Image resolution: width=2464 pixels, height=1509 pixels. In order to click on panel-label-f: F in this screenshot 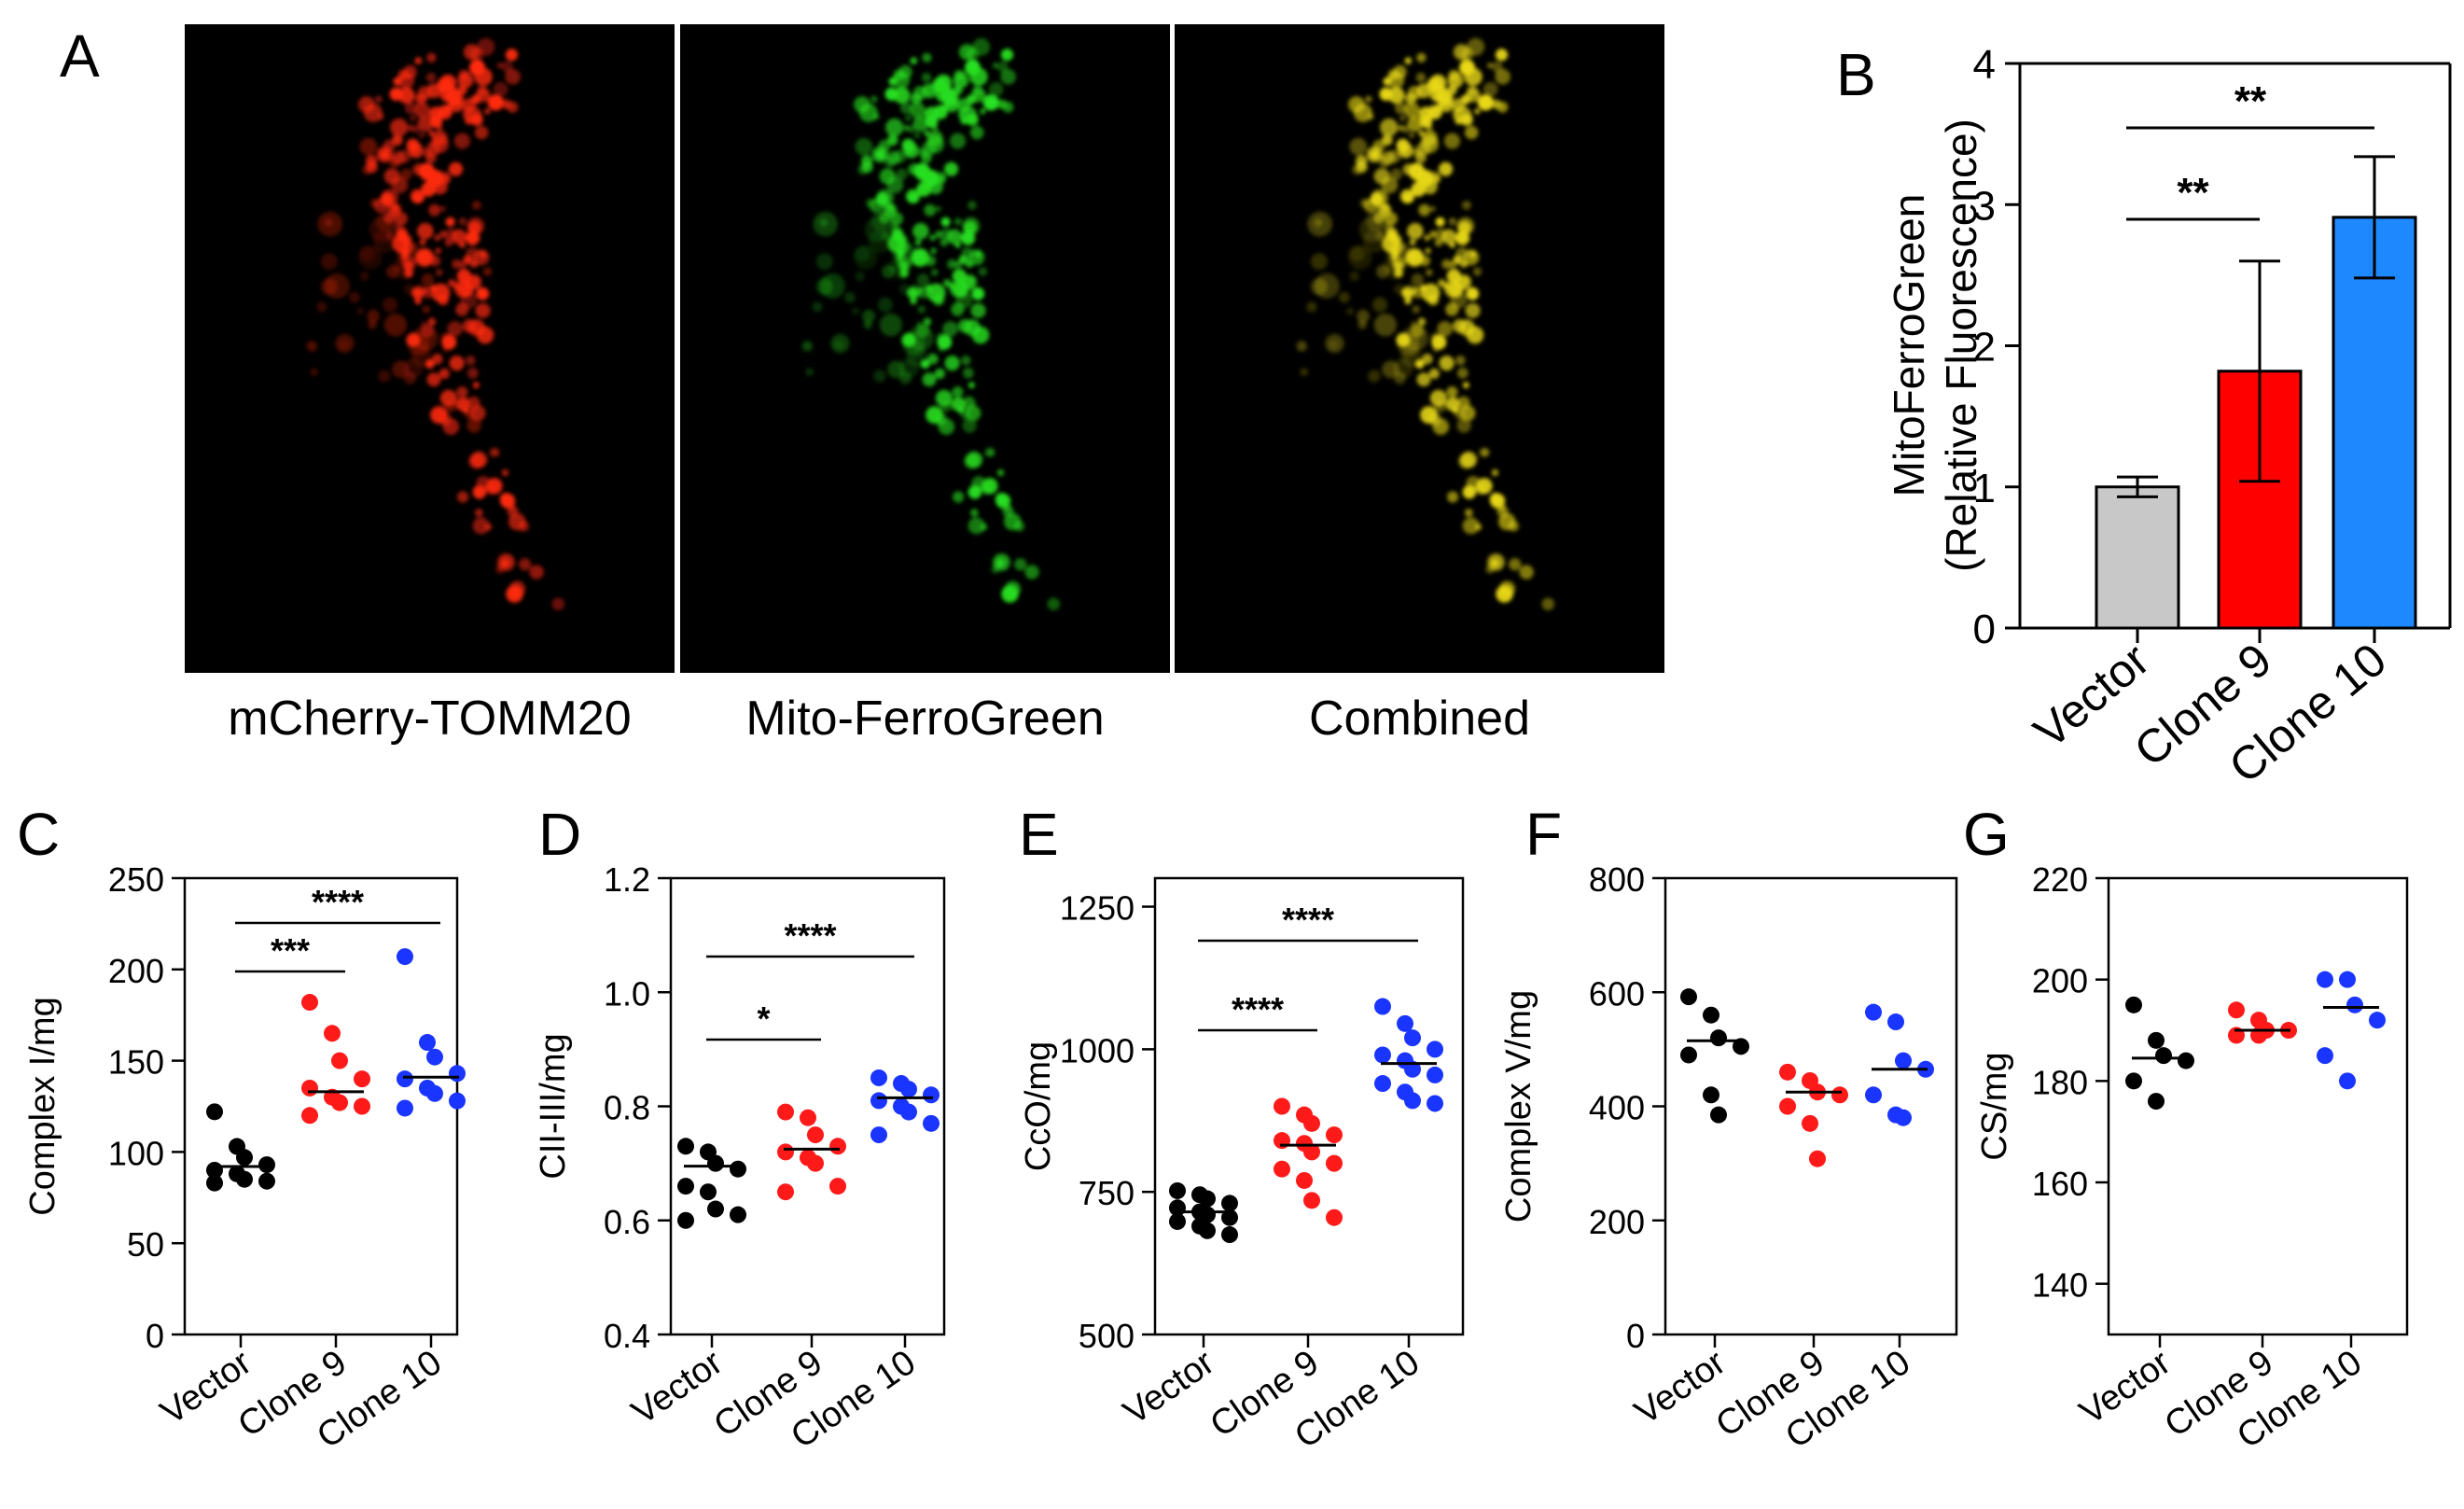, I will do `click(1544, 834)`.